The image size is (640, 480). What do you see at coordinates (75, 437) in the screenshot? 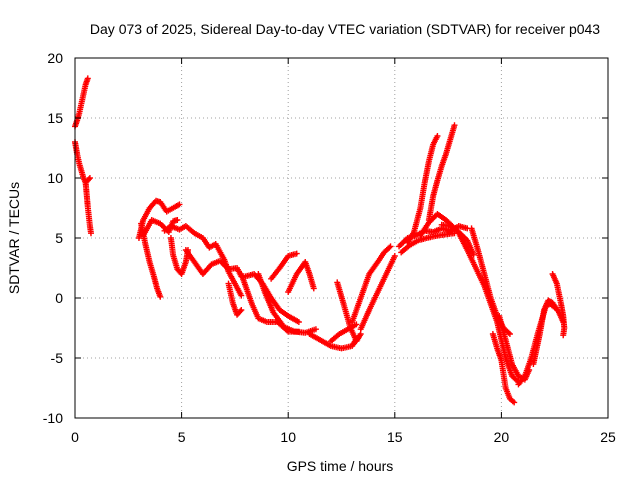
I see `x-tick-label: 0` at bounding box center [75, 437].